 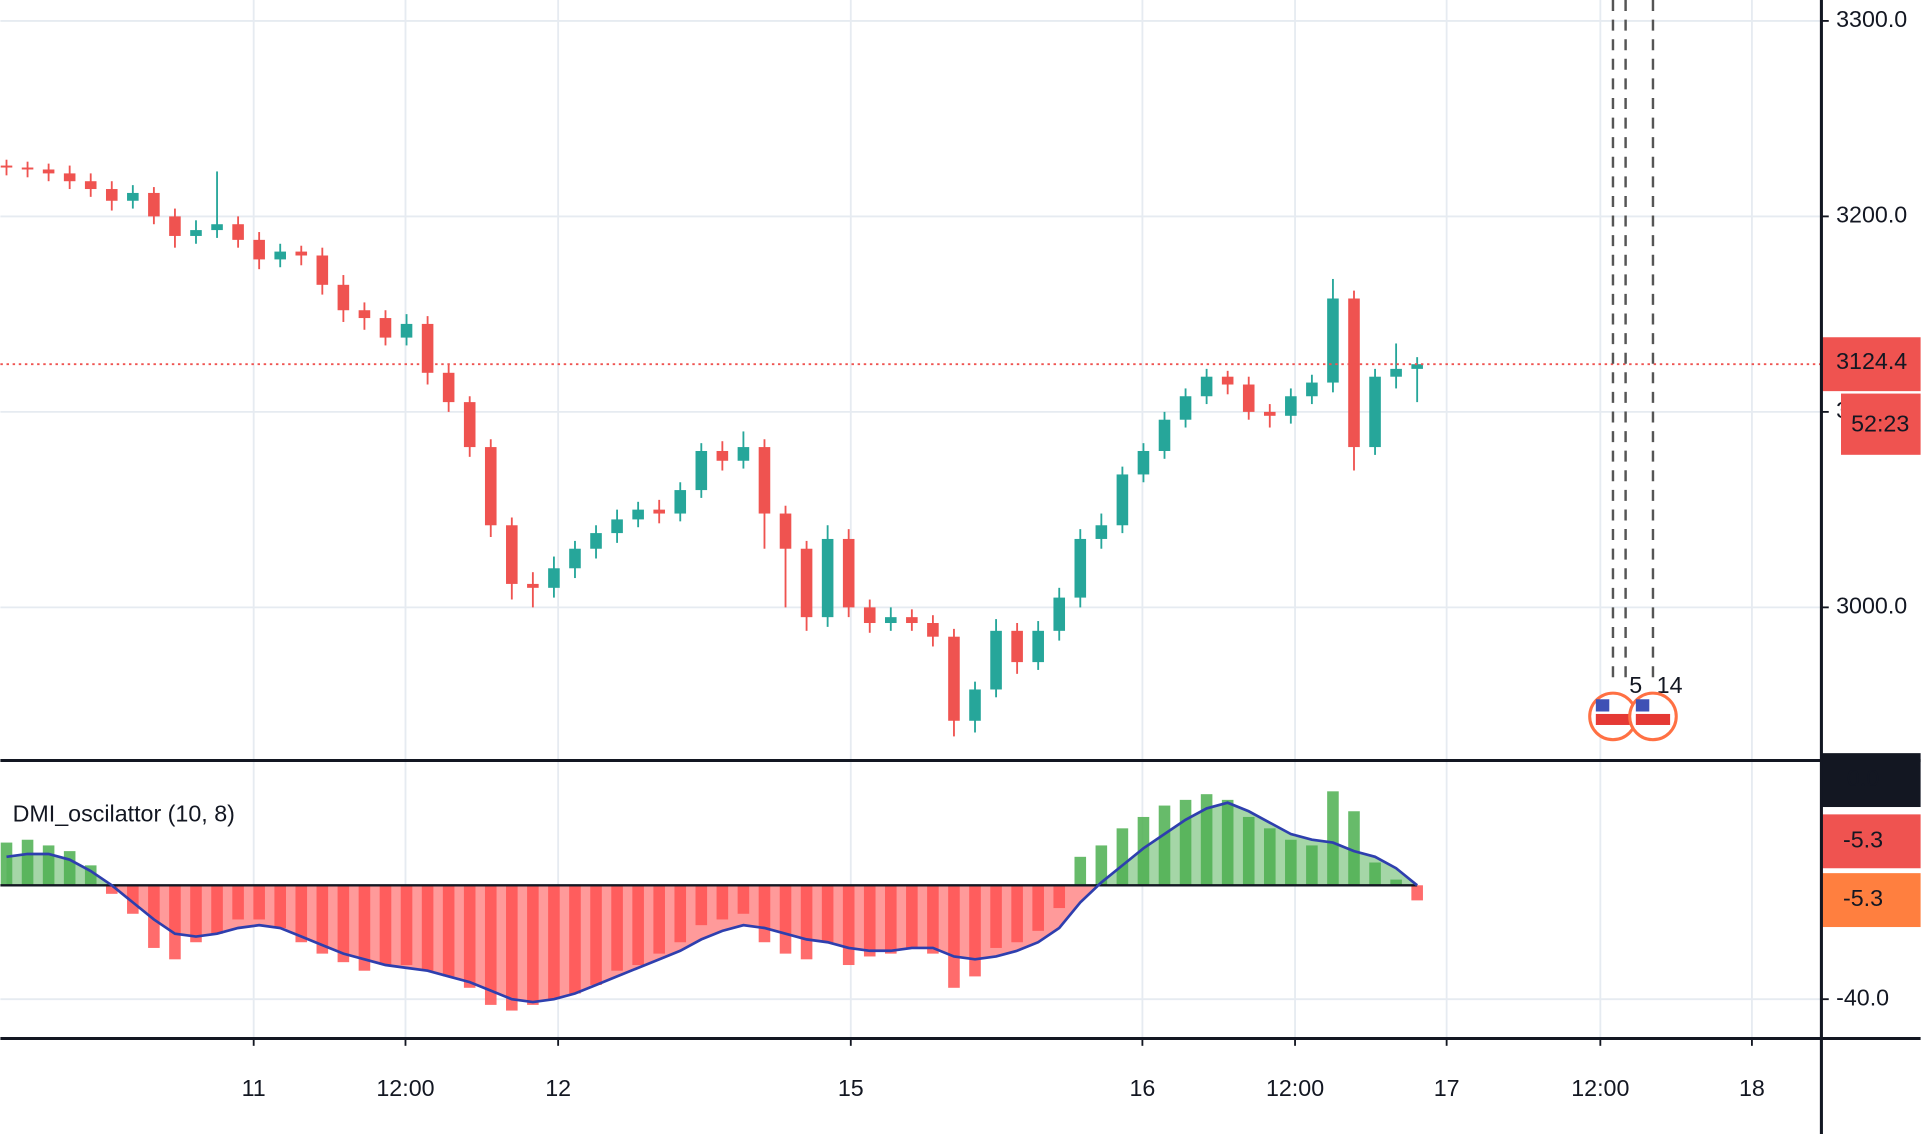 What do you see at coordinates (1447, 1088) in the screenshot?
I see `x-tick-label: 17` at bounding box center [1447, 1088].